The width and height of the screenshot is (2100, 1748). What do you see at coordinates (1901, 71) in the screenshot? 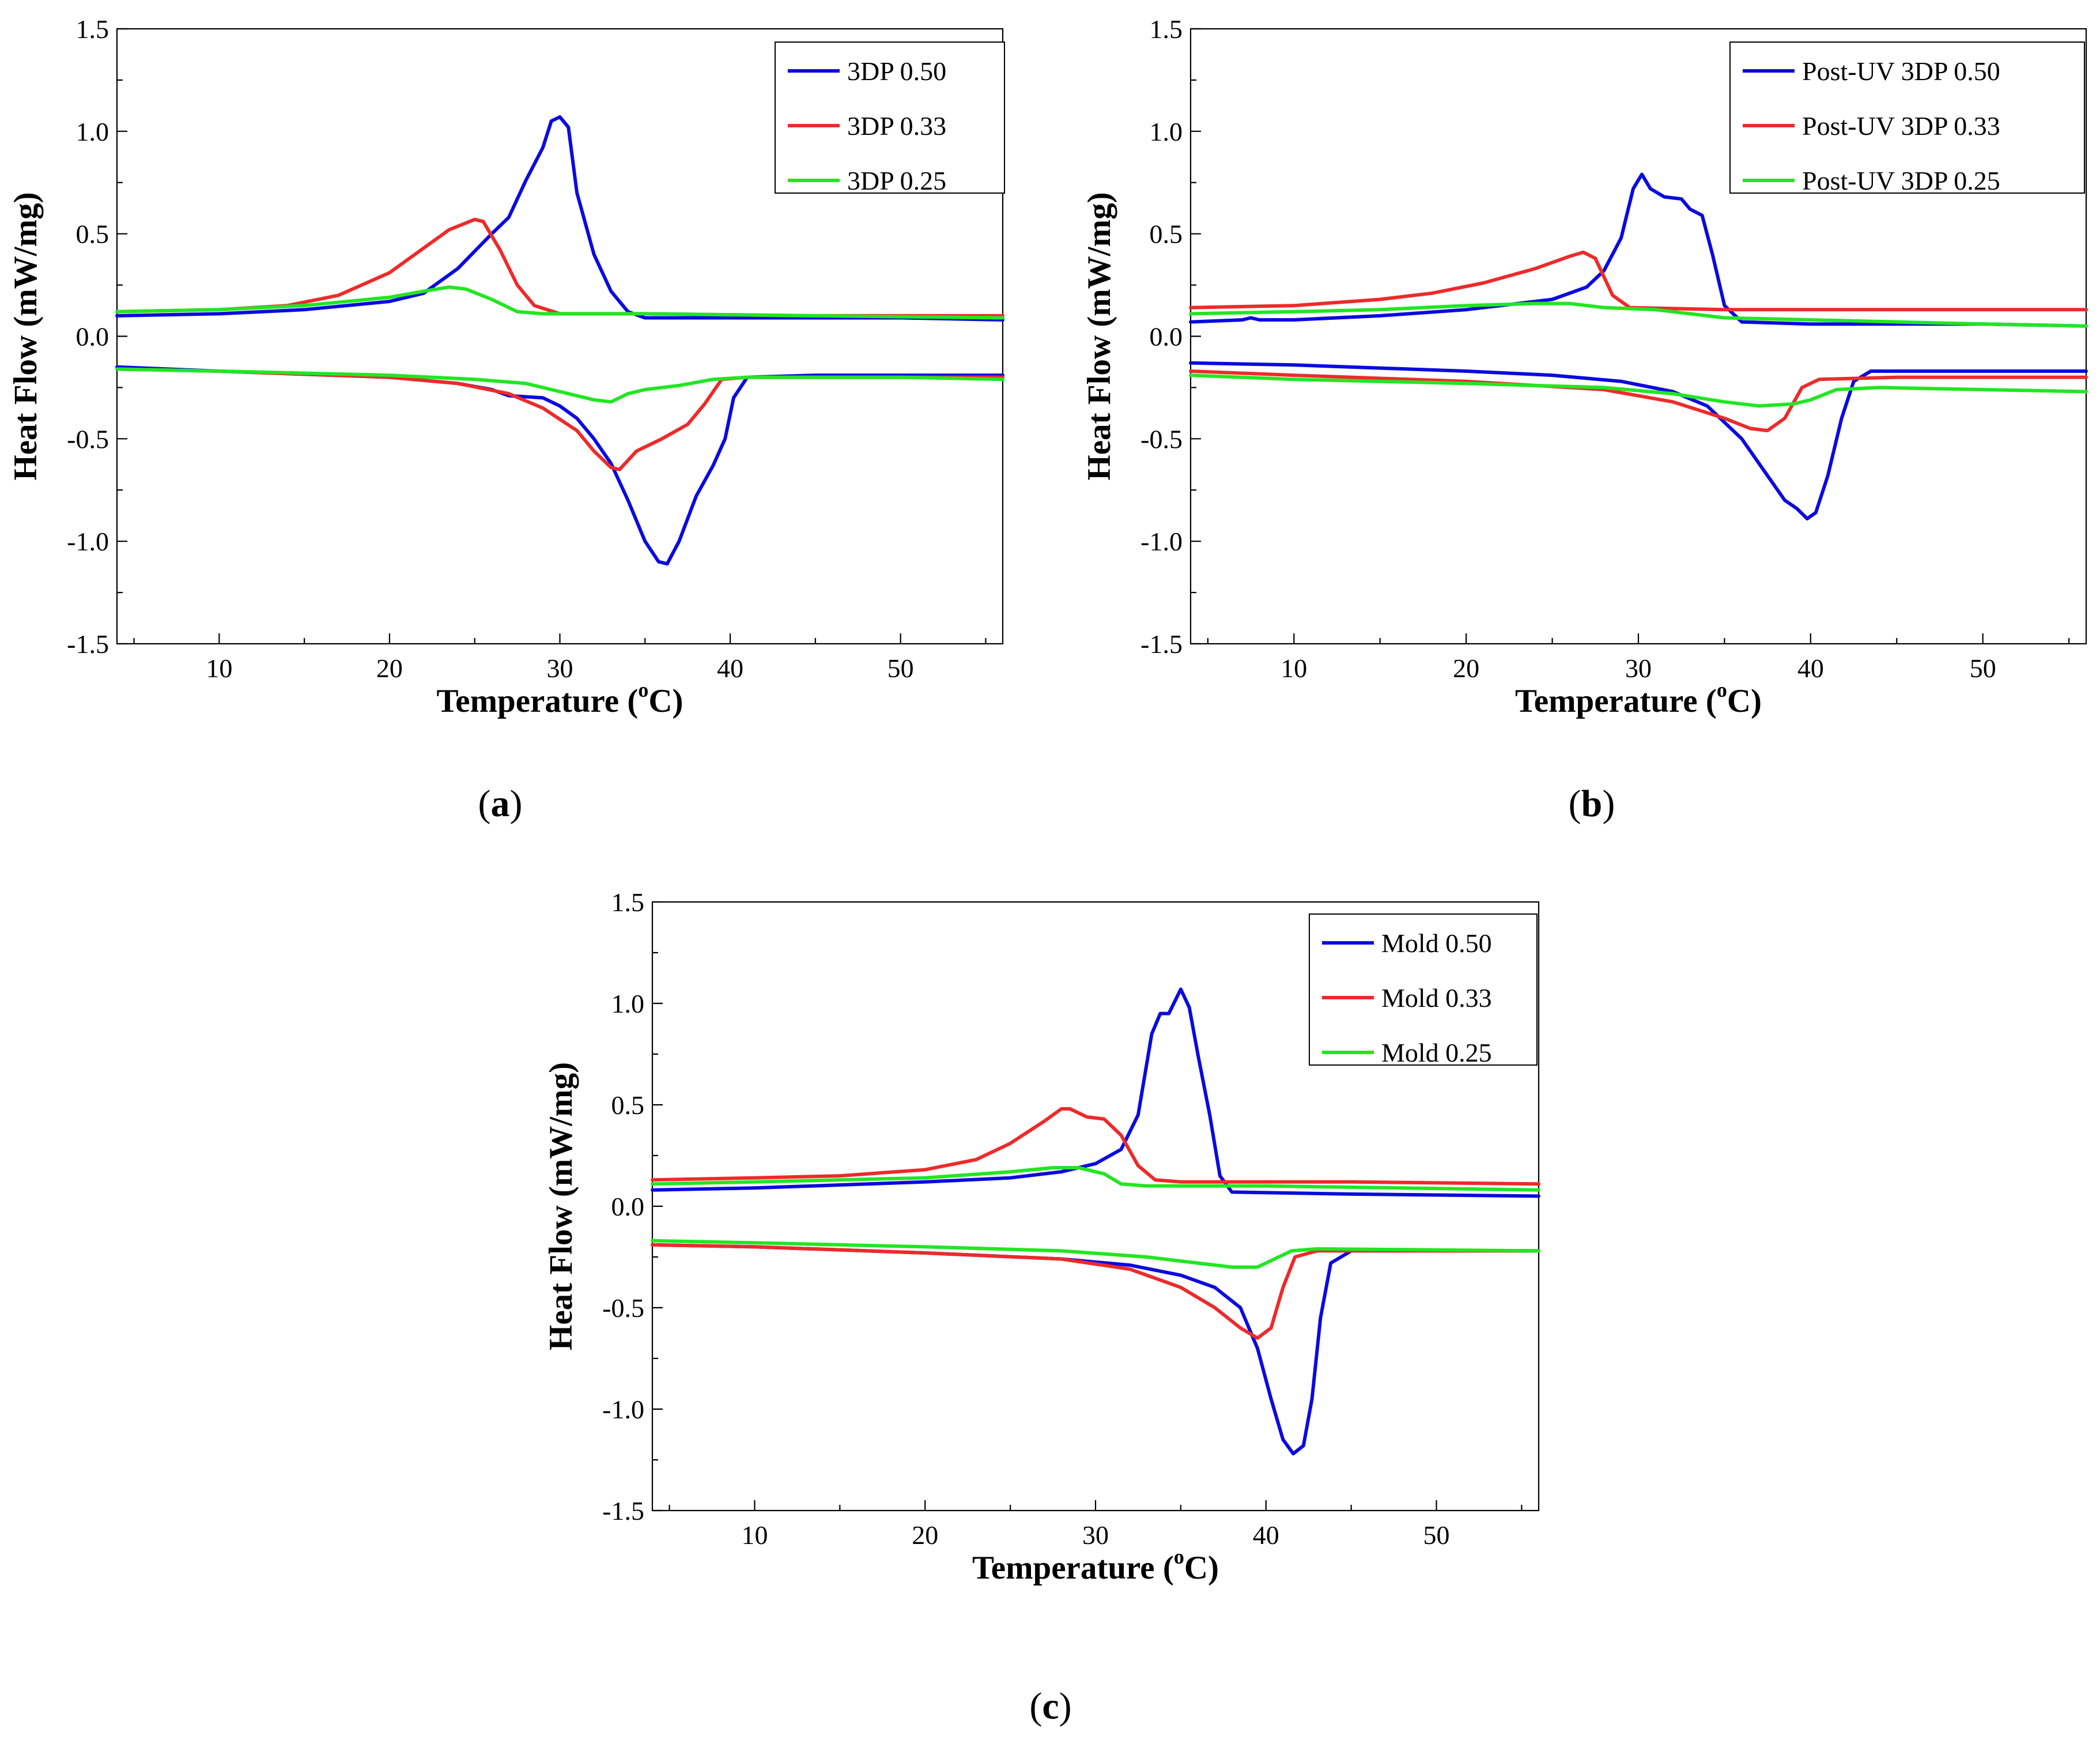
I see `legend-label: Post-UV 3DP 0.50` at bounding box center [1901, 71].